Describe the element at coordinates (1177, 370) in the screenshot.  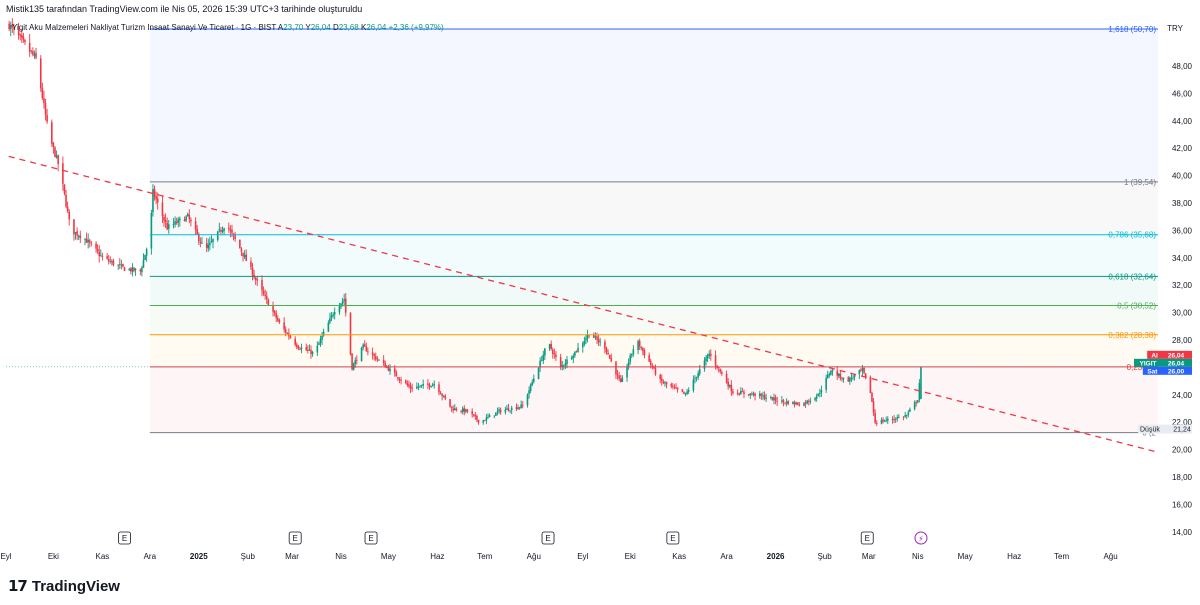
I see `price-tag-value-bg` at that location.